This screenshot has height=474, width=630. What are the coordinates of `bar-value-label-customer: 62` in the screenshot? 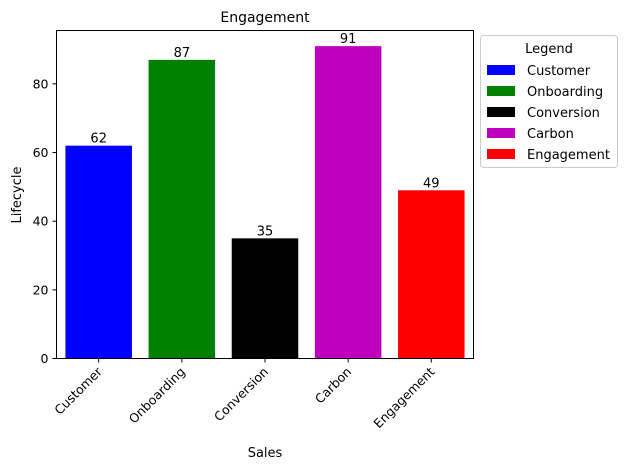 It's located at (98, 139).